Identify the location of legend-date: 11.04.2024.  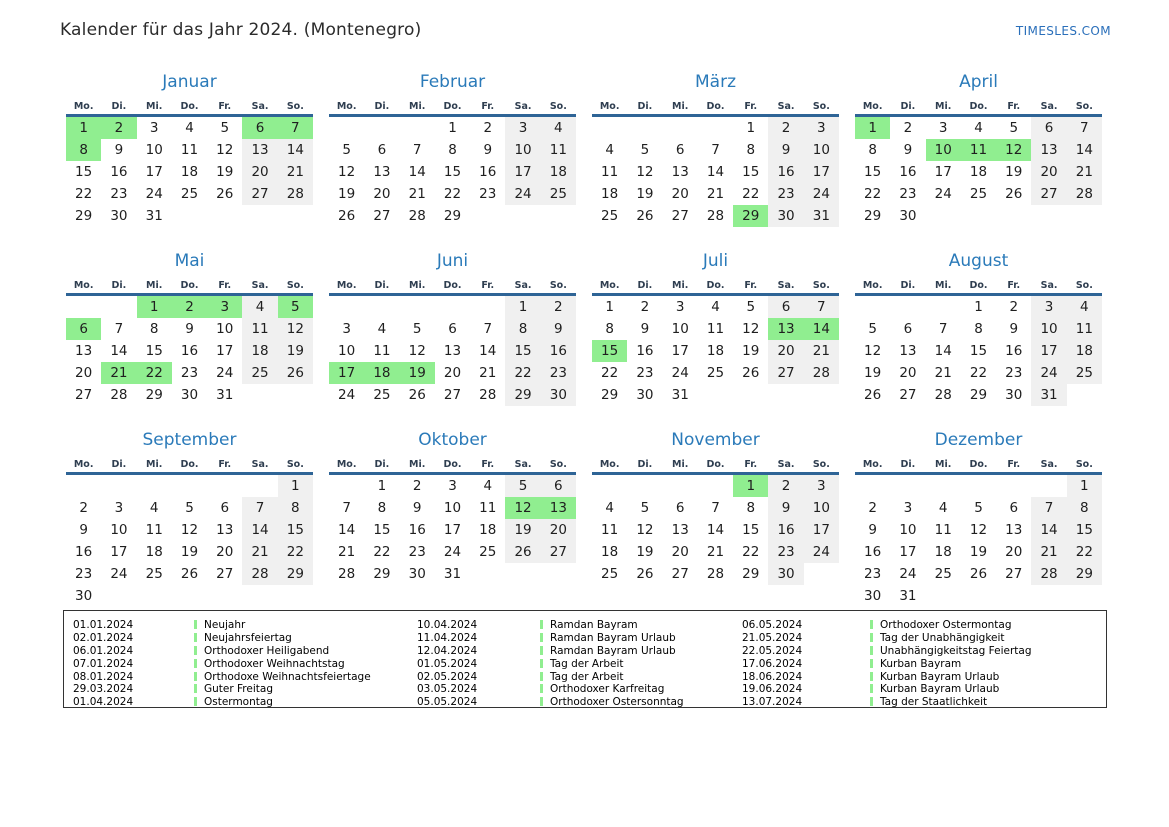
(447, 637).